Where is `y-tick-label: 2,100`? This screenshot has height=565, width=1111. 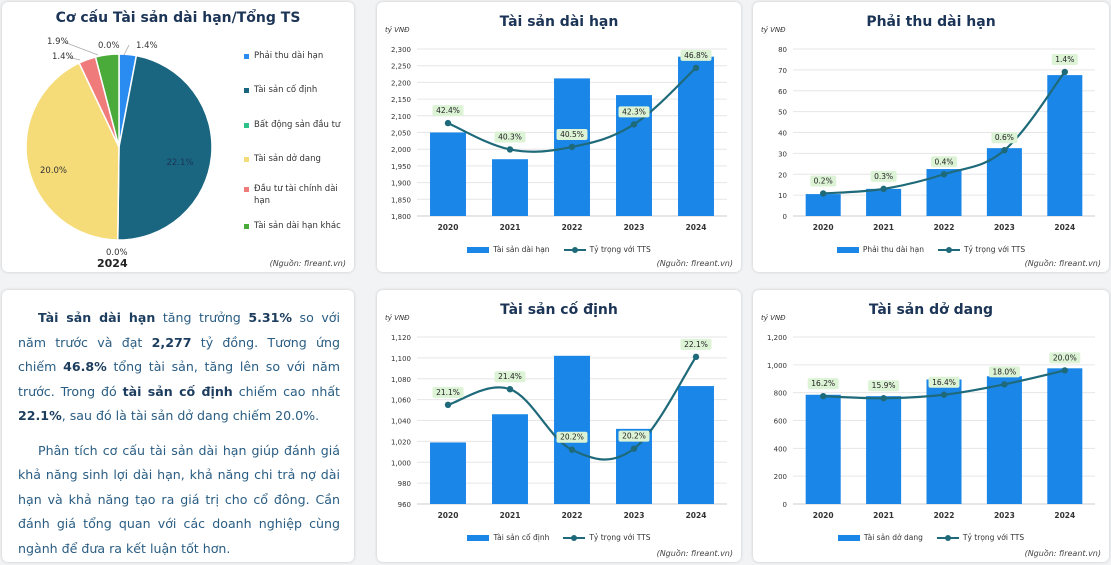 y-tick-label: 2,100 is located at coordinates (401, 117).